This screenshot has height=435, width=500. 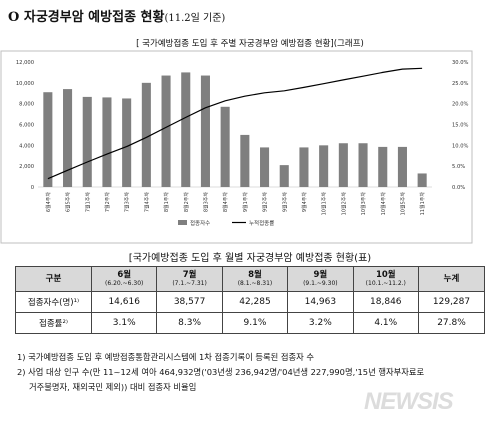 What do you see at coordinates (458, 188) in the screenshot?
I see `y2-tick-label: 0.0%` at bounding box center [458, 188].